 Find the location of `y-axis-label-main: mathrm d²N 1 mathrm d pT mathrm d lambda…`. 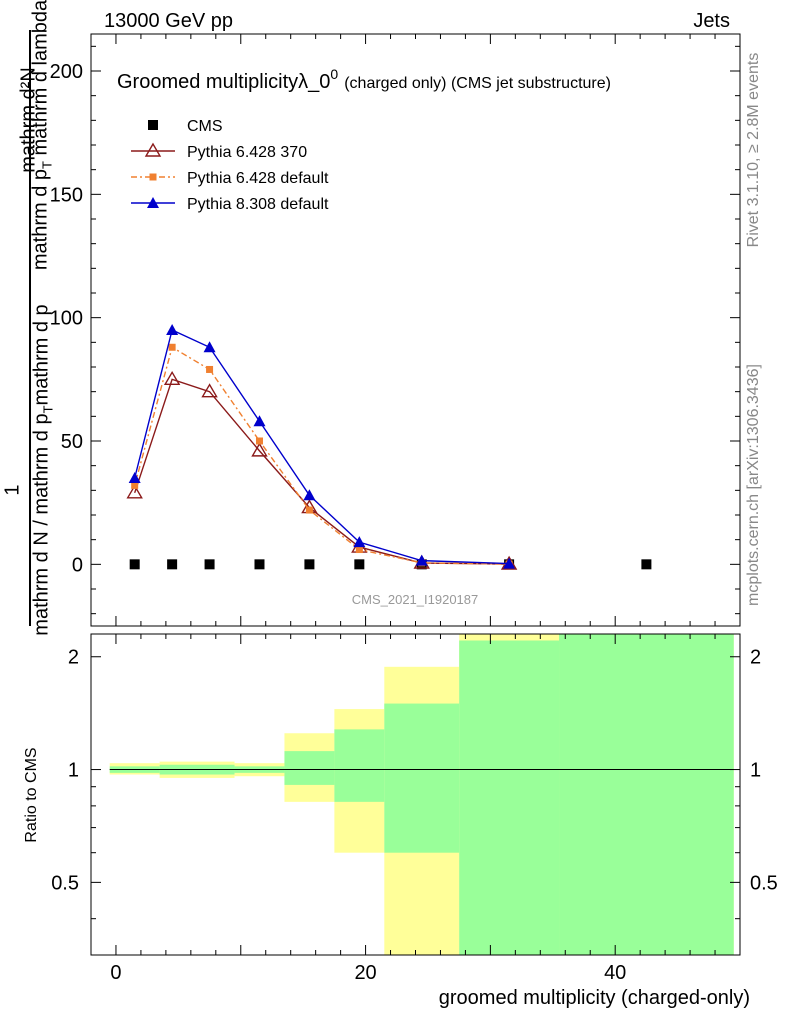

y-axis-label-main: mathrm d²N 1 mathrm d pT mathrm d lambda… is located at coordinates (29, 318).